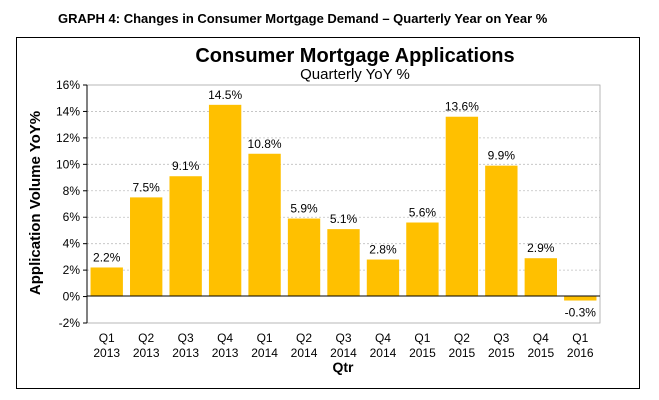 This screenshot has height=400, width=659. Describe the element at coordinates (72, 191) in the screenshot. I see `y-tick-label: 8%` at that location.